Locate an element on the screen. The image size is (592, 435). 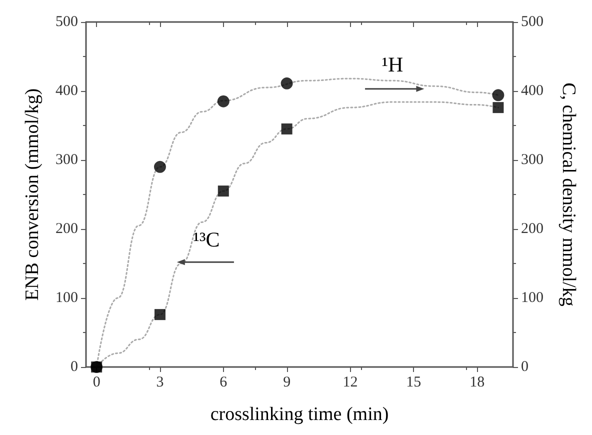
x-tick-label: 3 is located at coordinates (160, 382).